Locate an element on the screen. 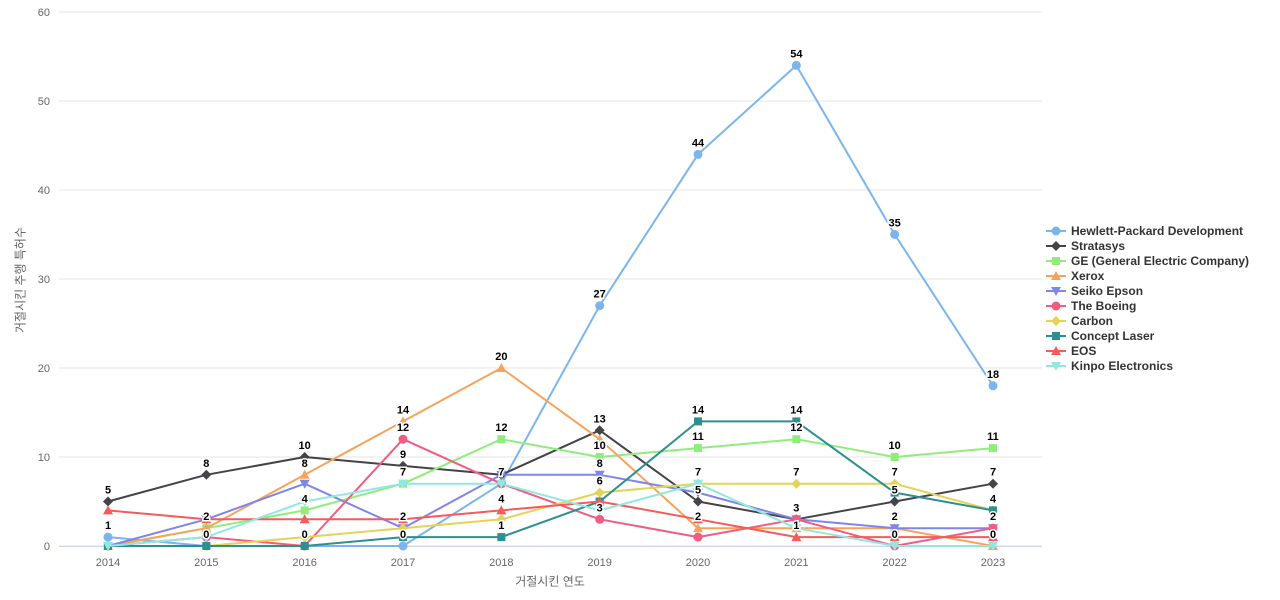 This screenshot has height=600, width=1280. legend-item-xerox: Xerox is located at coordinates (1147, 275).